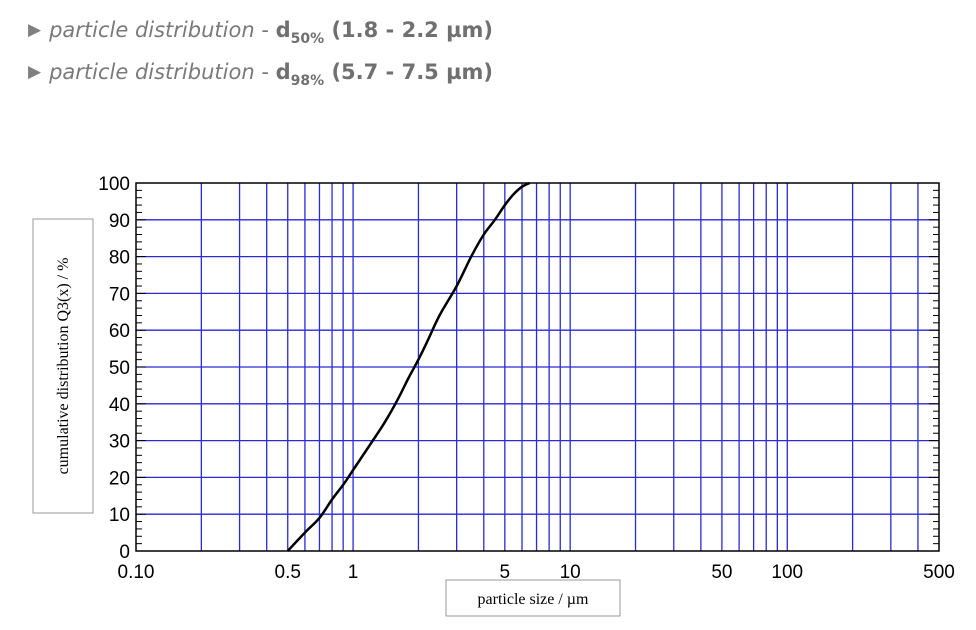 The image size is (976, 630). What do you see at coordinates (505, 572) in the screenshot?
I see `x-tick-label: 5` at bounding box center [505, 572].